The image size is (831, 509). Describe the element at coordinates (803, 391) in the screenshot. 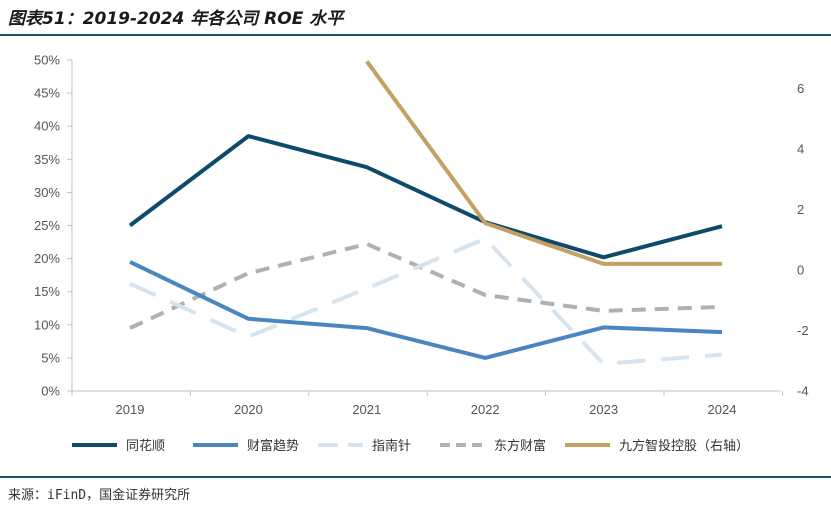

I see `right-tick-label: -4` at that location.